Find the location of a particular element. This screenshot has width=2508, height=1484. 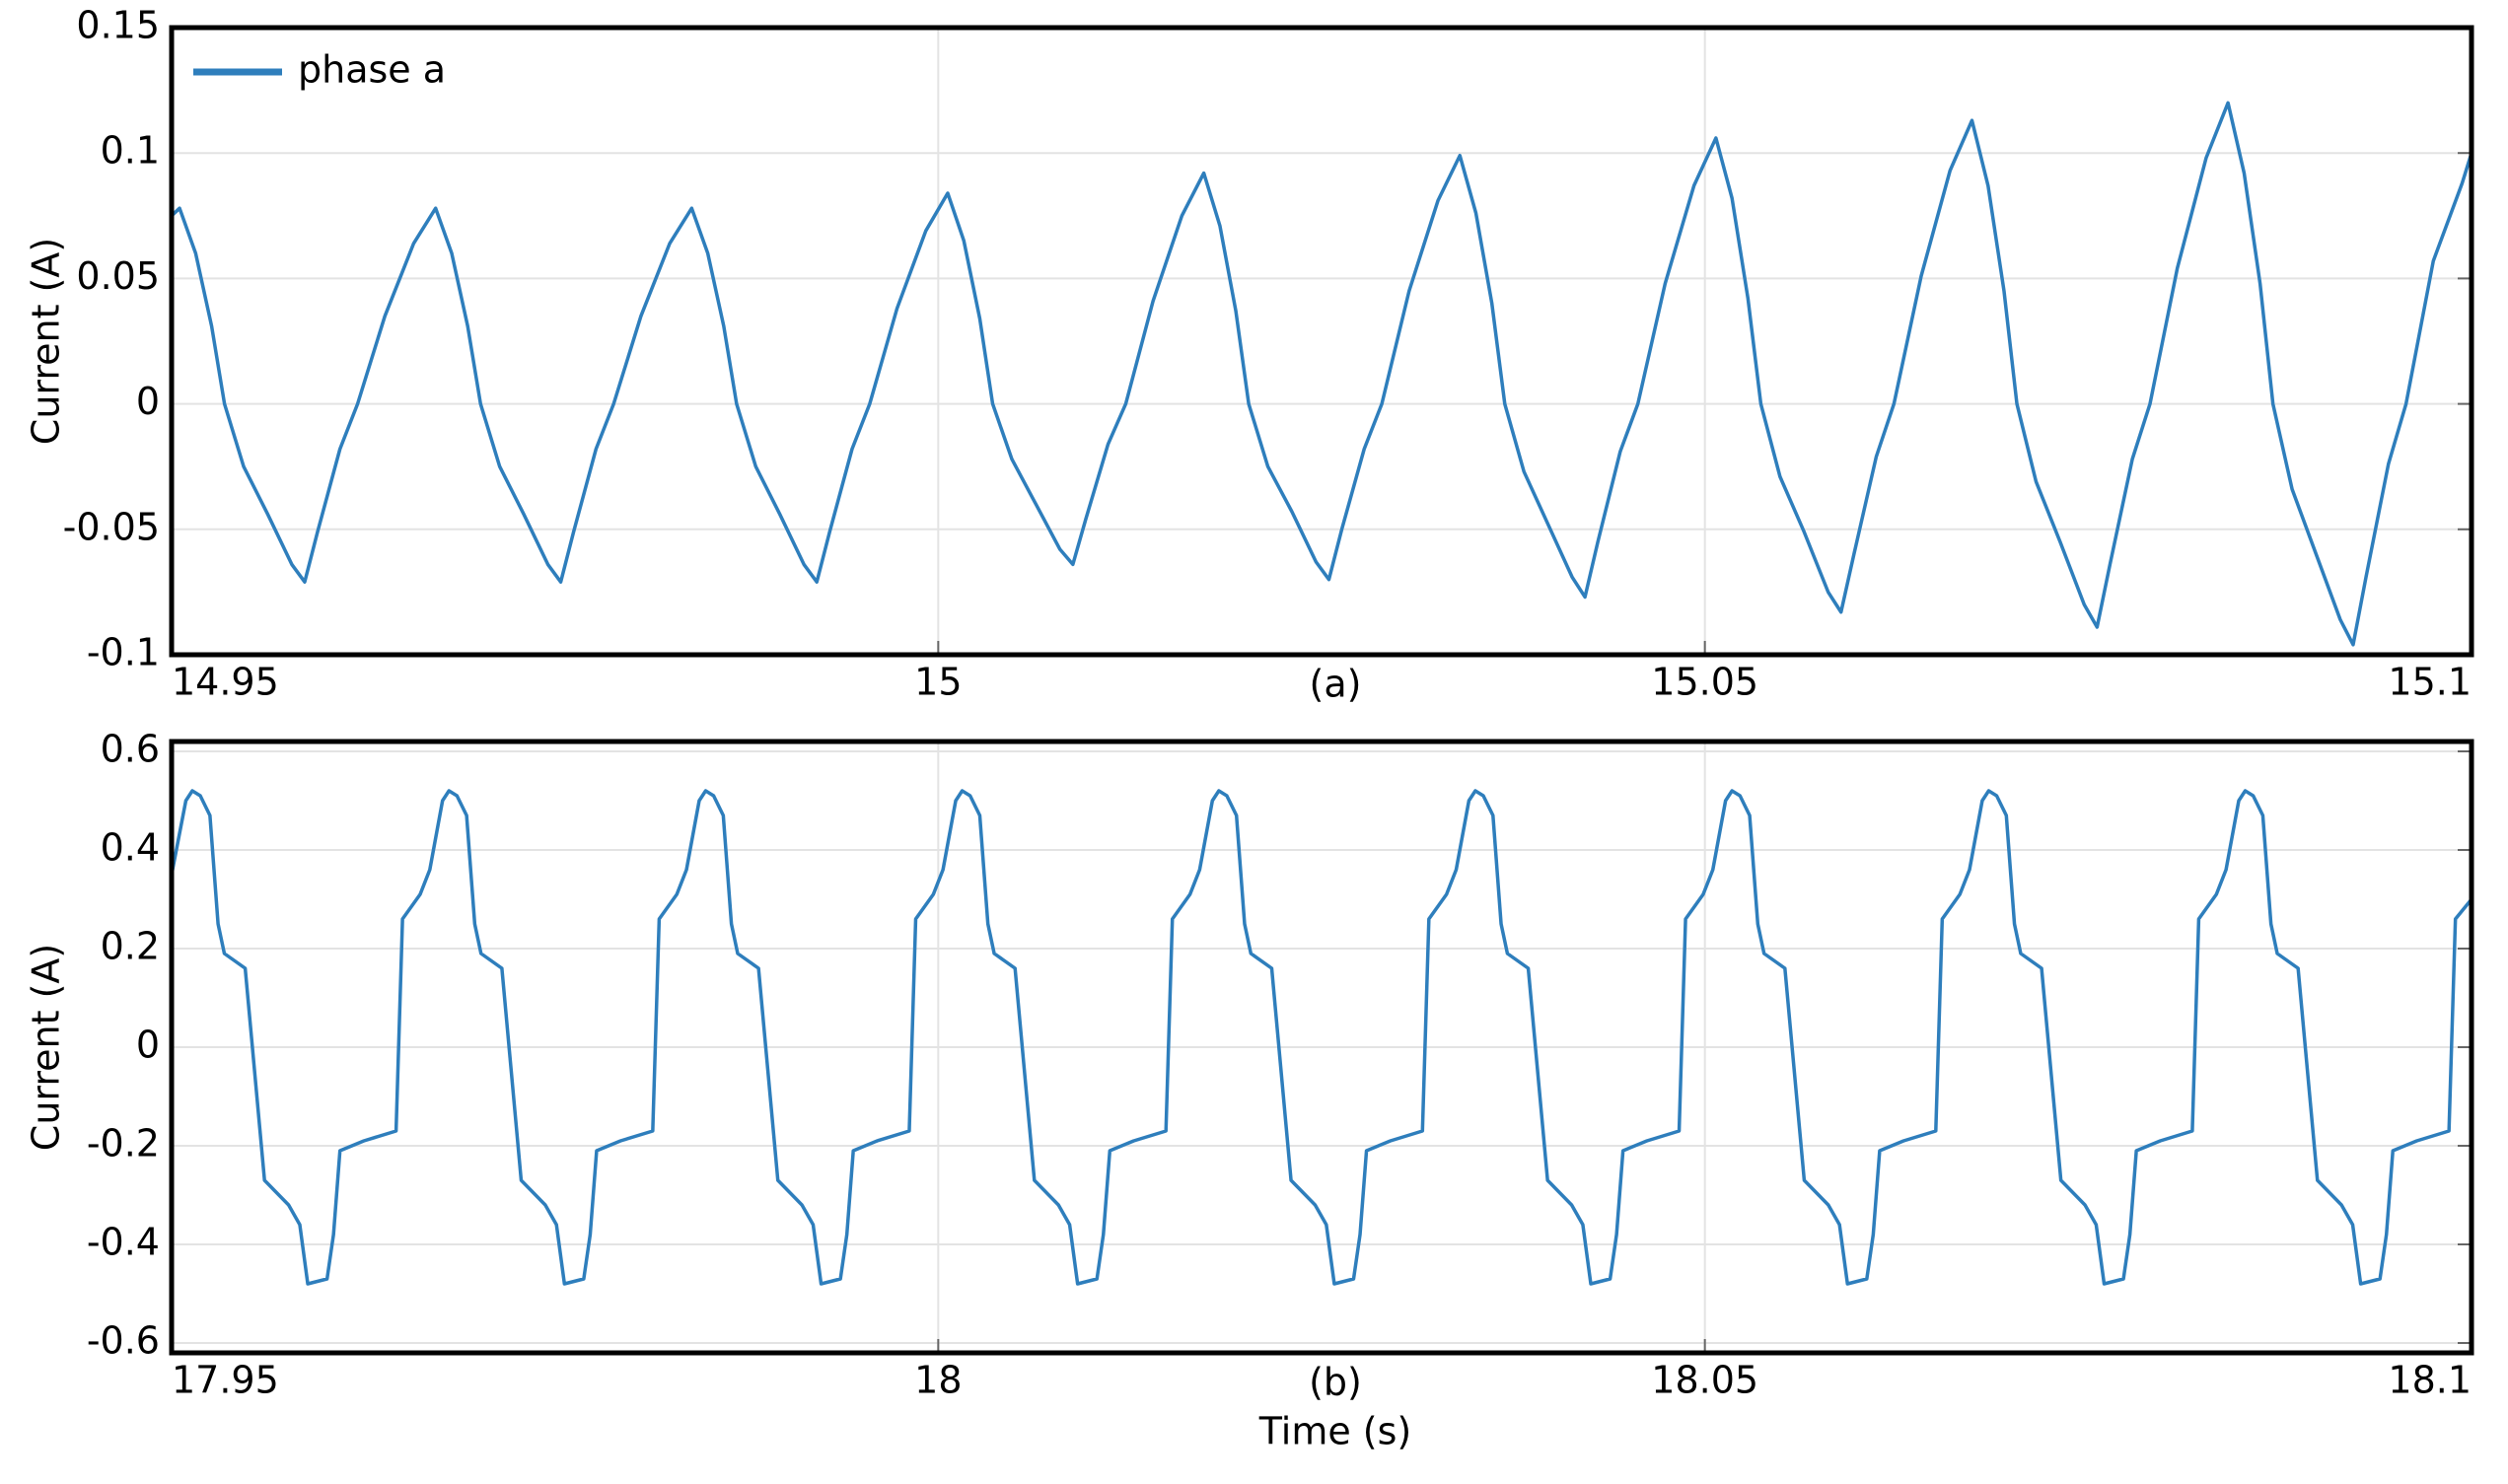

legend-label: phase a is located at coordinates (372, 70).